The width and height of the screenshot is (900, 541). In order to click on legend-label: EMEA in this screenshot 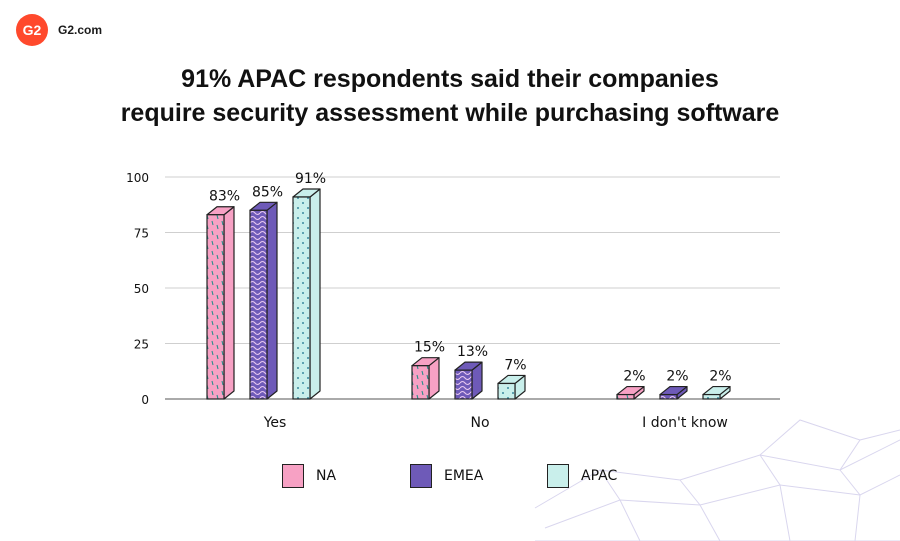, I will do `click(464, 476)`.